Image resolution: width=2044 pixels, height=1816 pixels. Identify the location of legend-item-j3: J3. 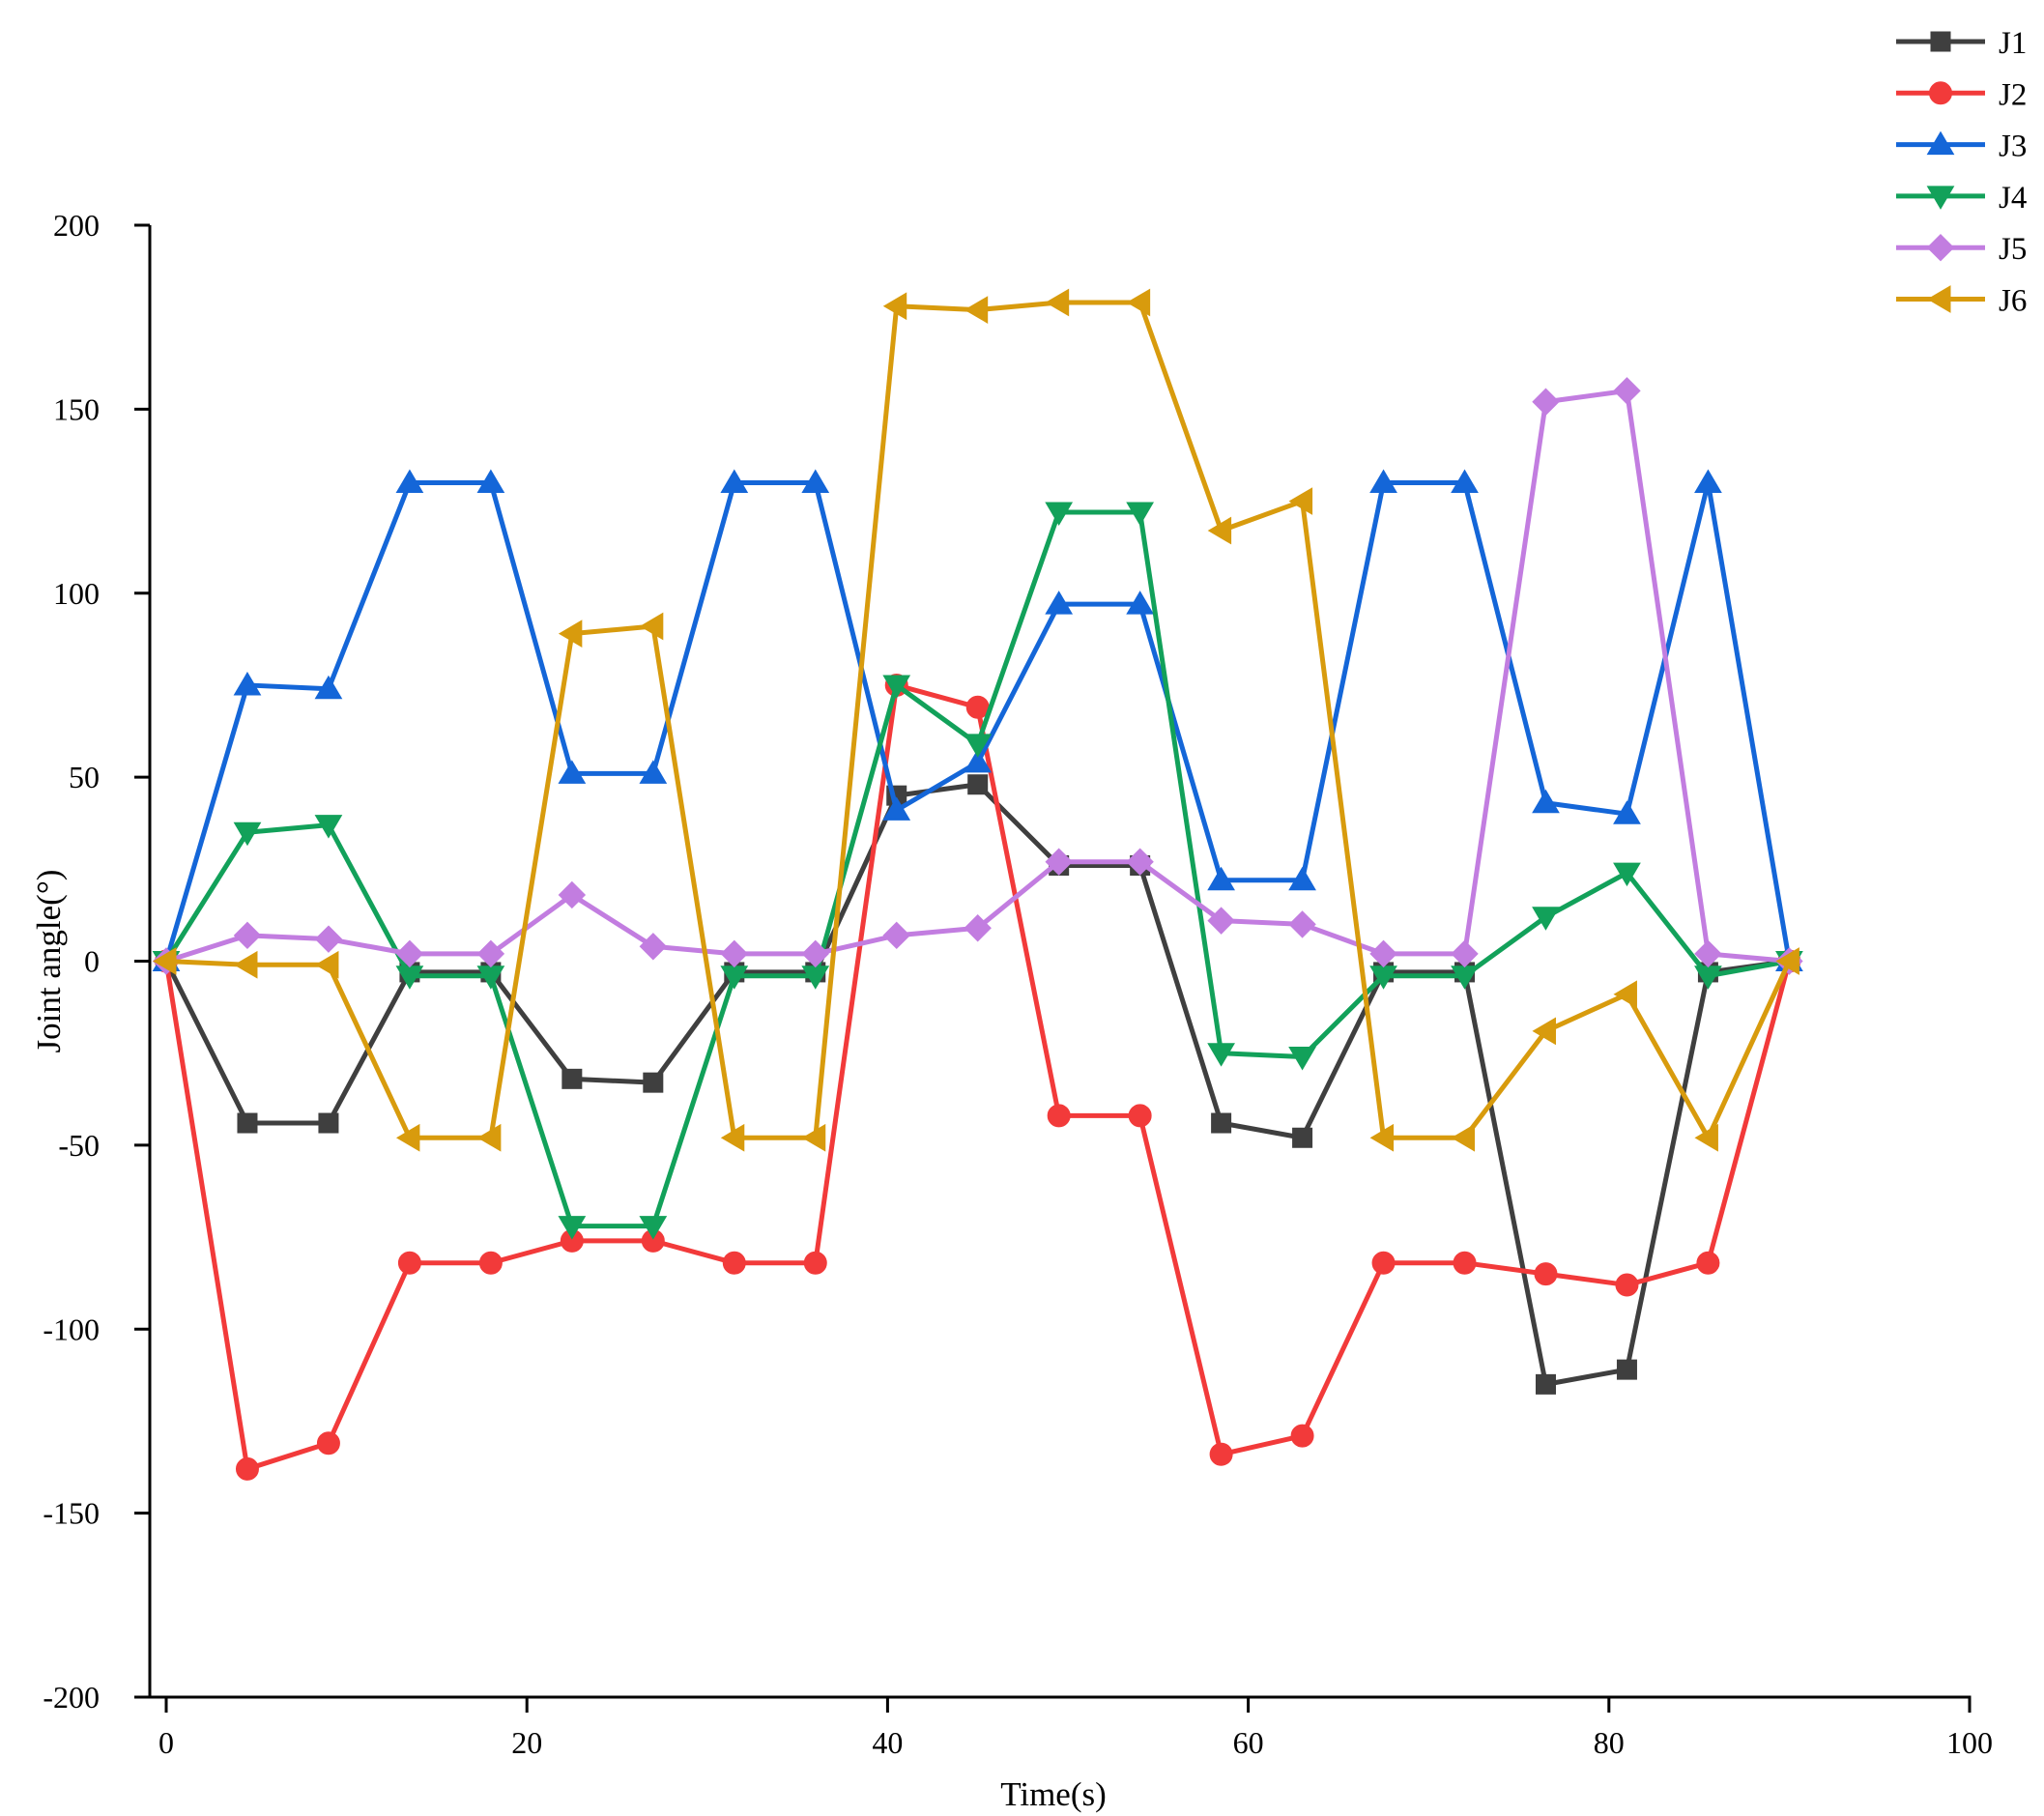
(1961, 147).